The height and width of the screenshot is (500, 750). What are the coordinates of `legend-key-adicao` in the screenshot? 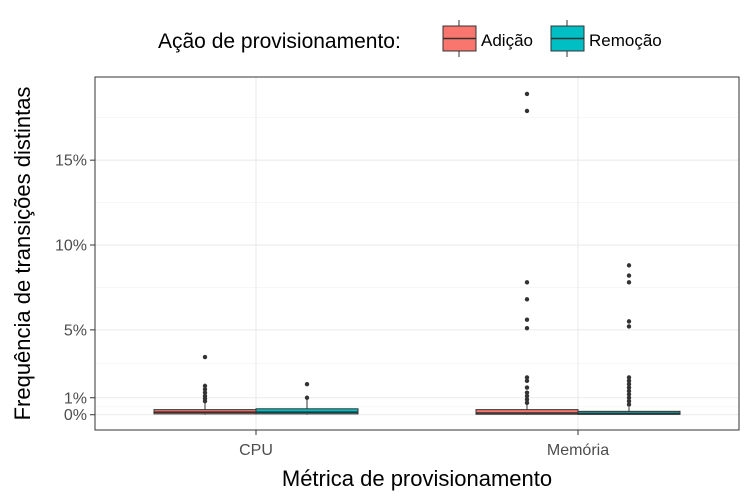 It's located at (459, 38).